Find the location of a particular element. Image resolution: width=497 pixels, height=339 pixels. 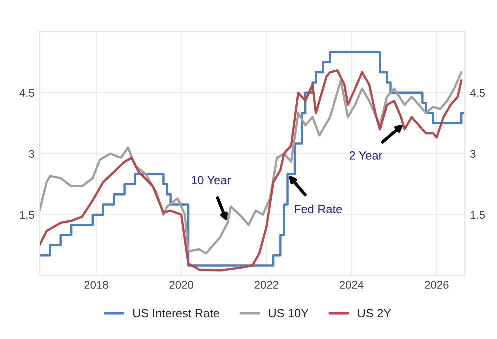

y2-tick-label: 3 is located at coordinates (473, 154).